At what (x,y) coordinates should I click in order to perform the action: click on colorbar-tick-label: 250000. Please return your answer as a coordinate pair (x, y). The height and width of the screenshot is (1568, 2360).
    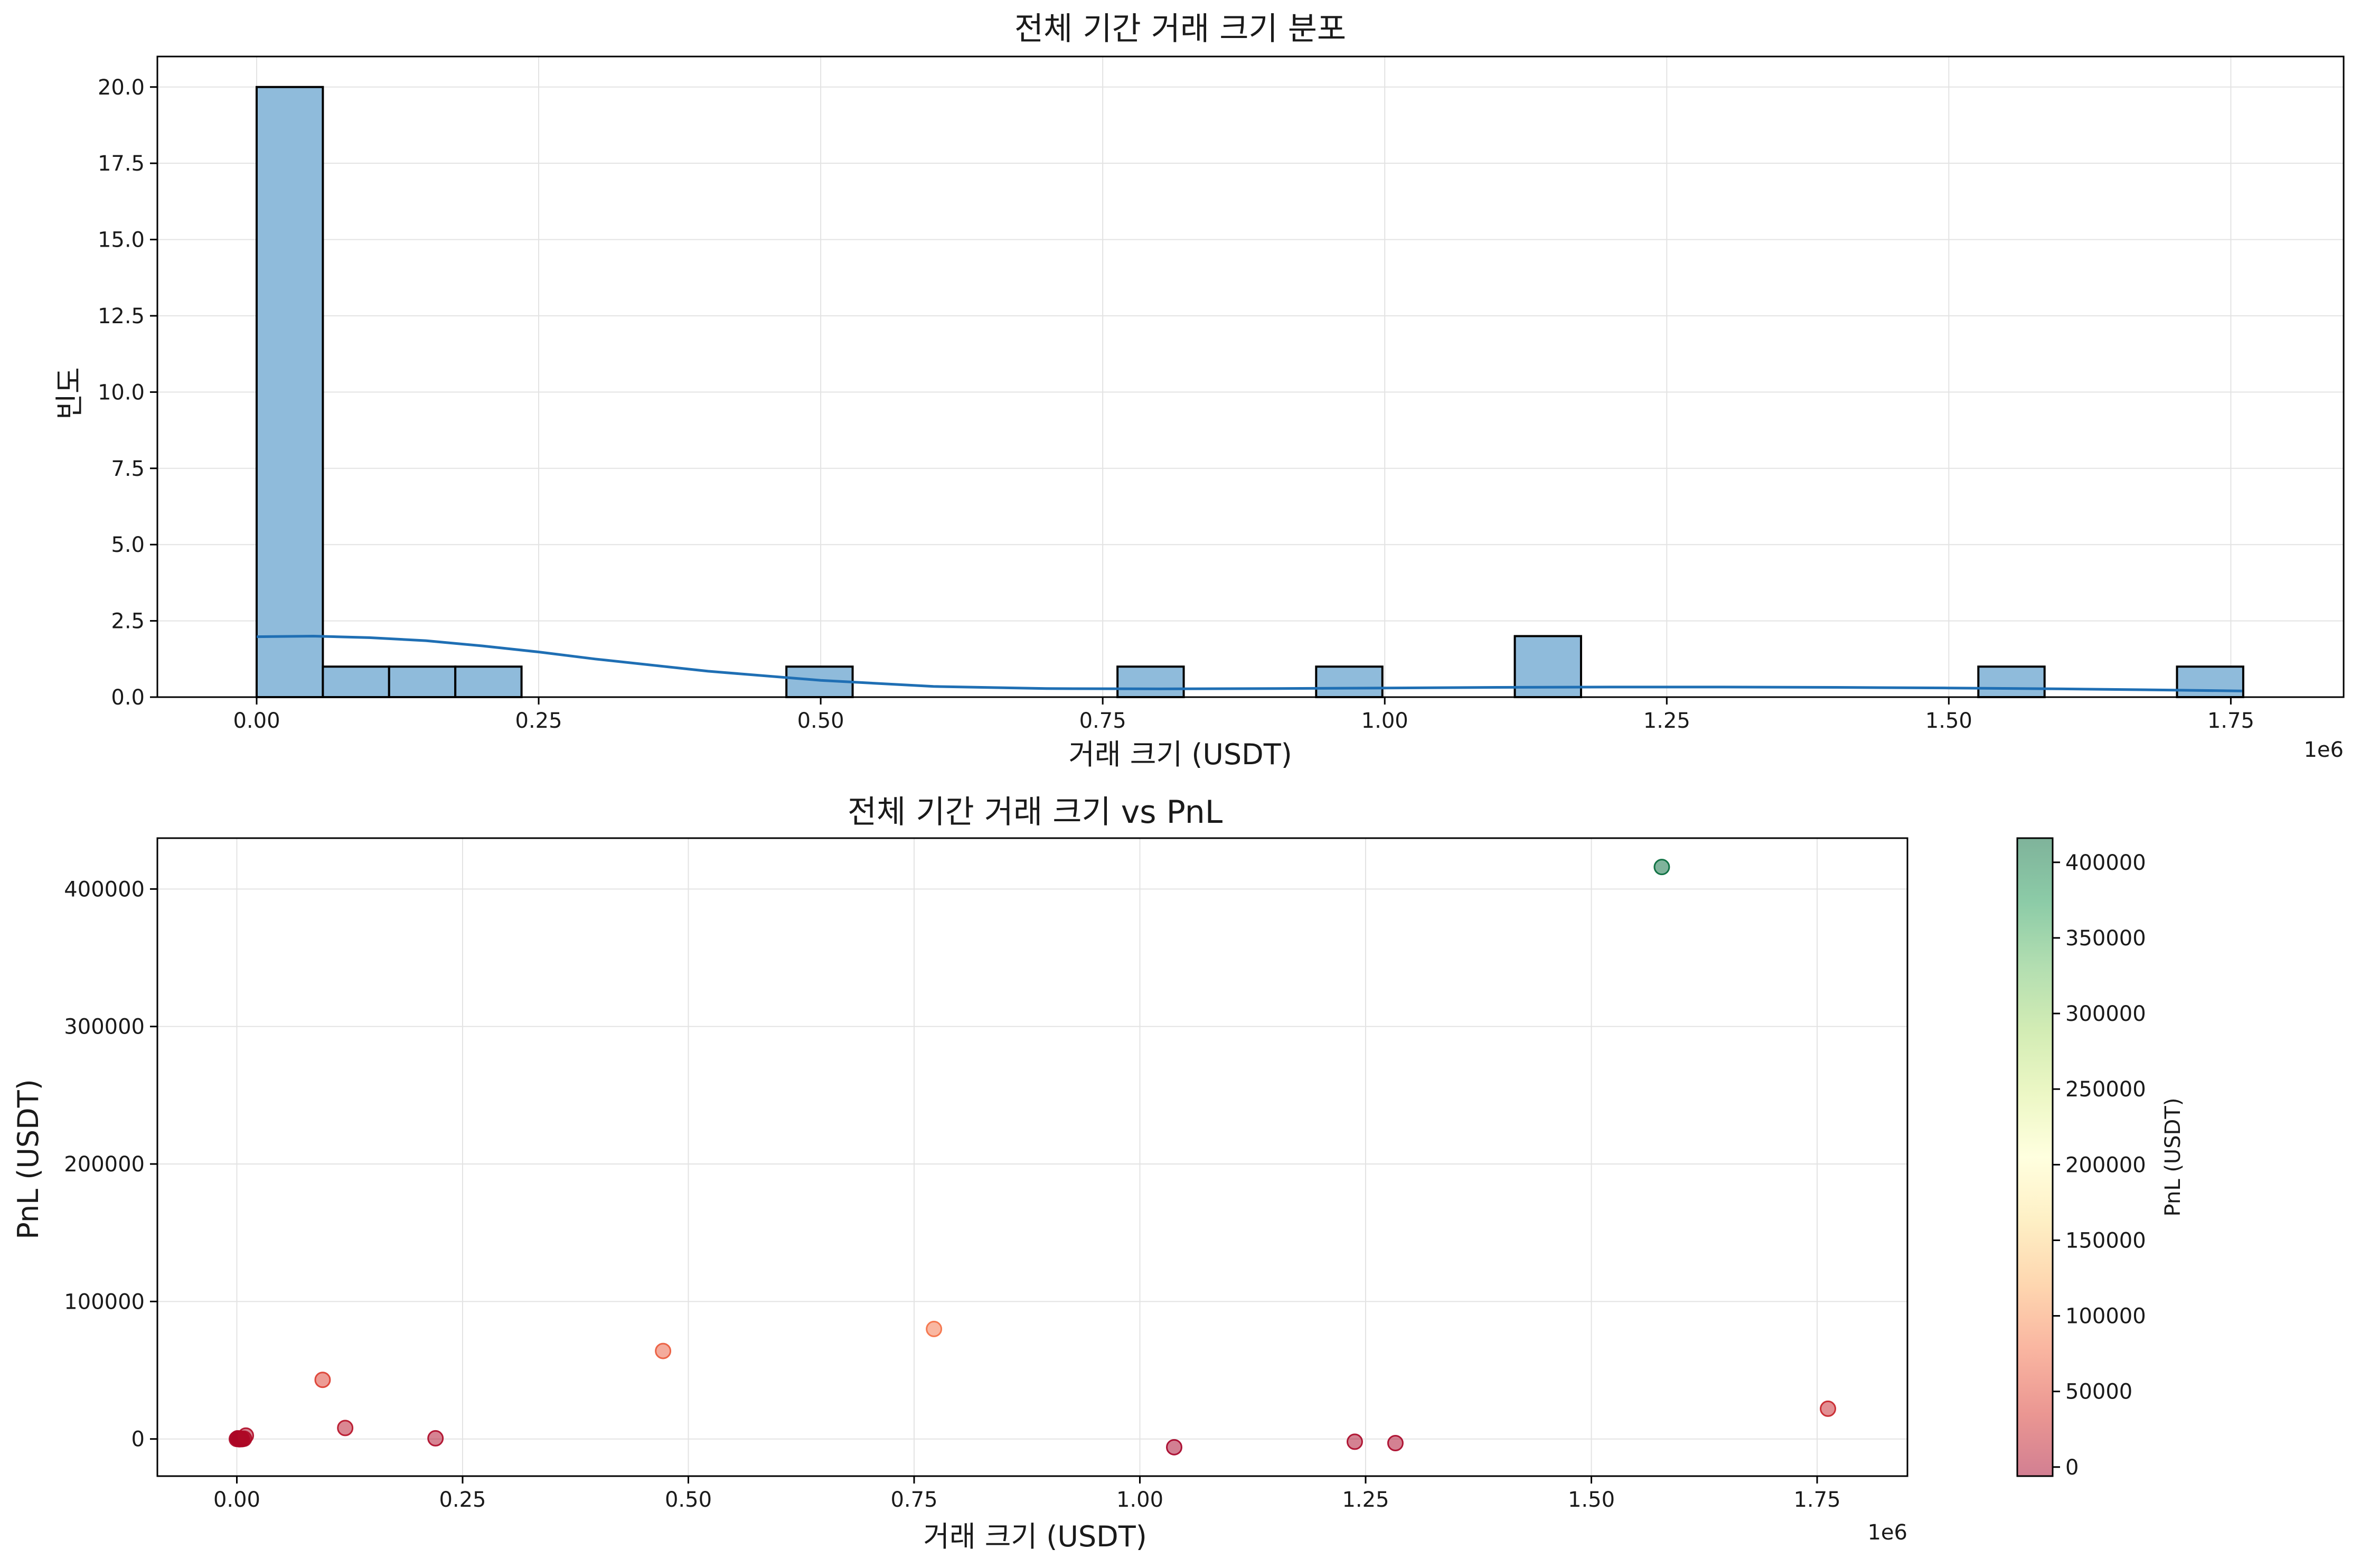
    Looking at the image, I should click on (2105, 1089).